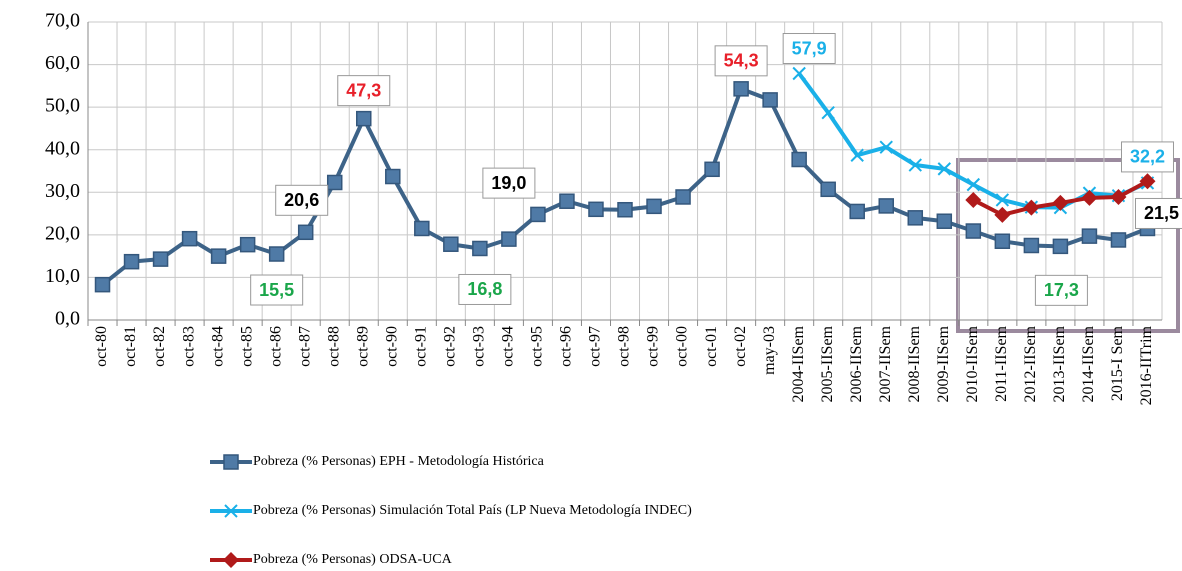  I want to click on x-tick-label: oct-91, so click(420, 346).